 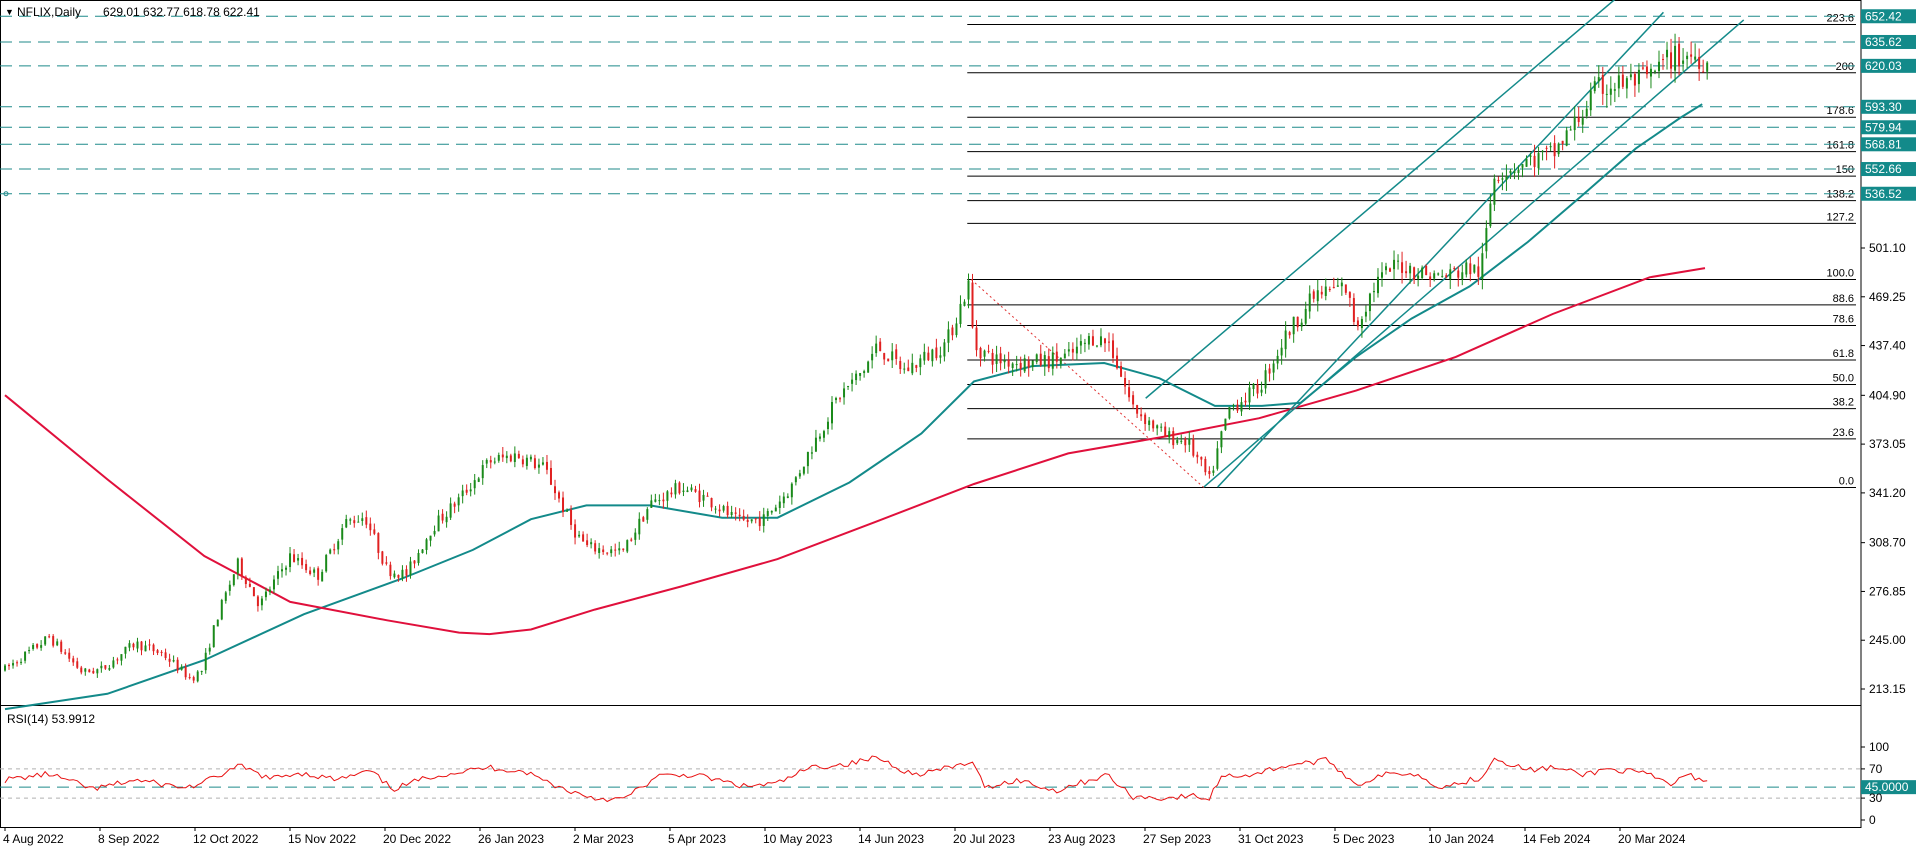 I want to click on rsi-y-tick-label: 70, so click(x=1876, y=769).